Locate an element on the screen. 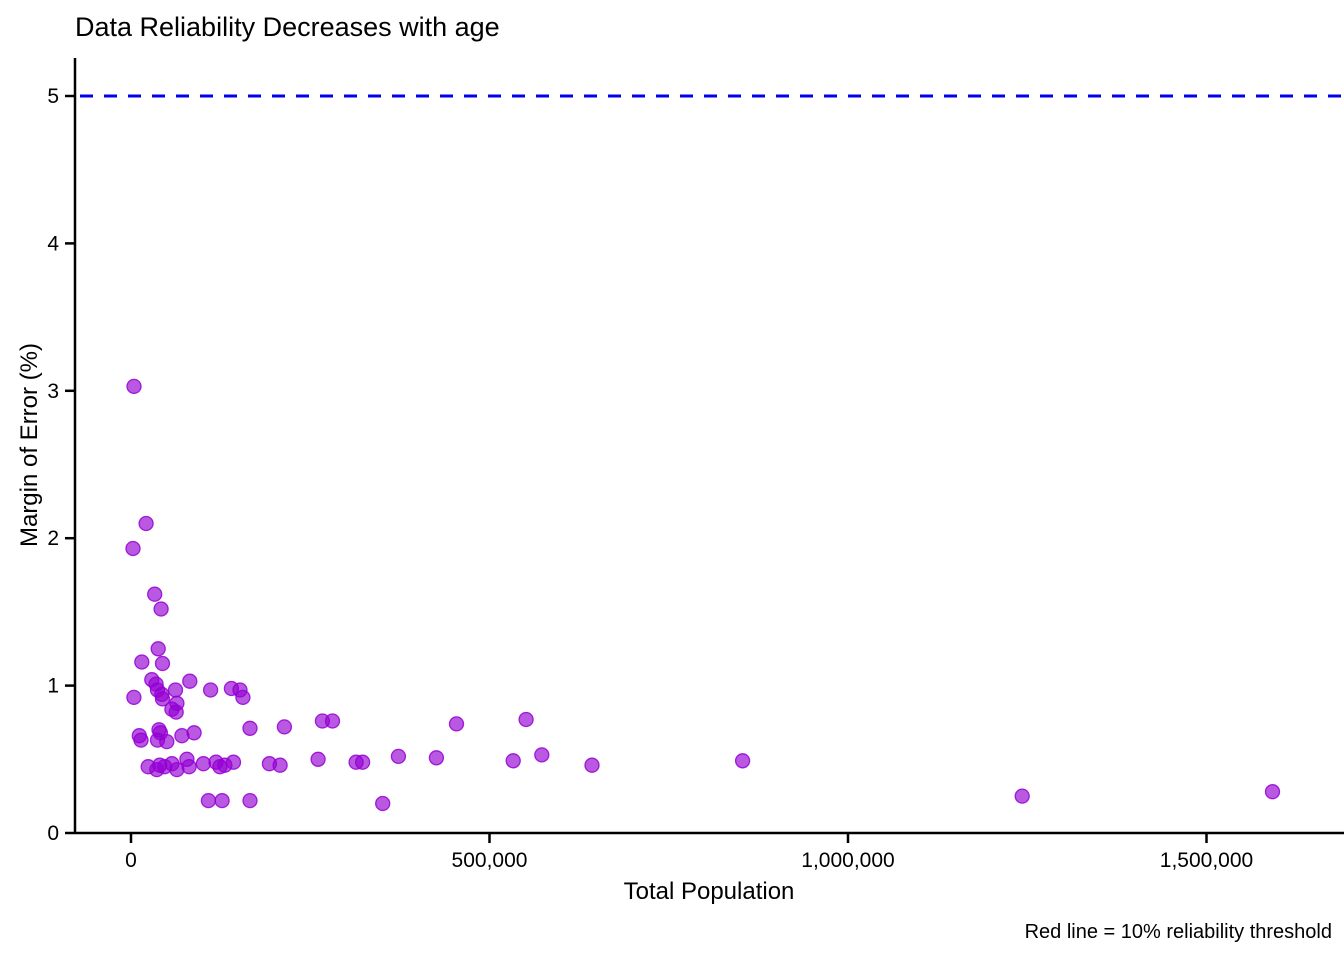 This screenshot has width=1344, height=960. y-tick-label: 2 is located at coordinates (53, 538).